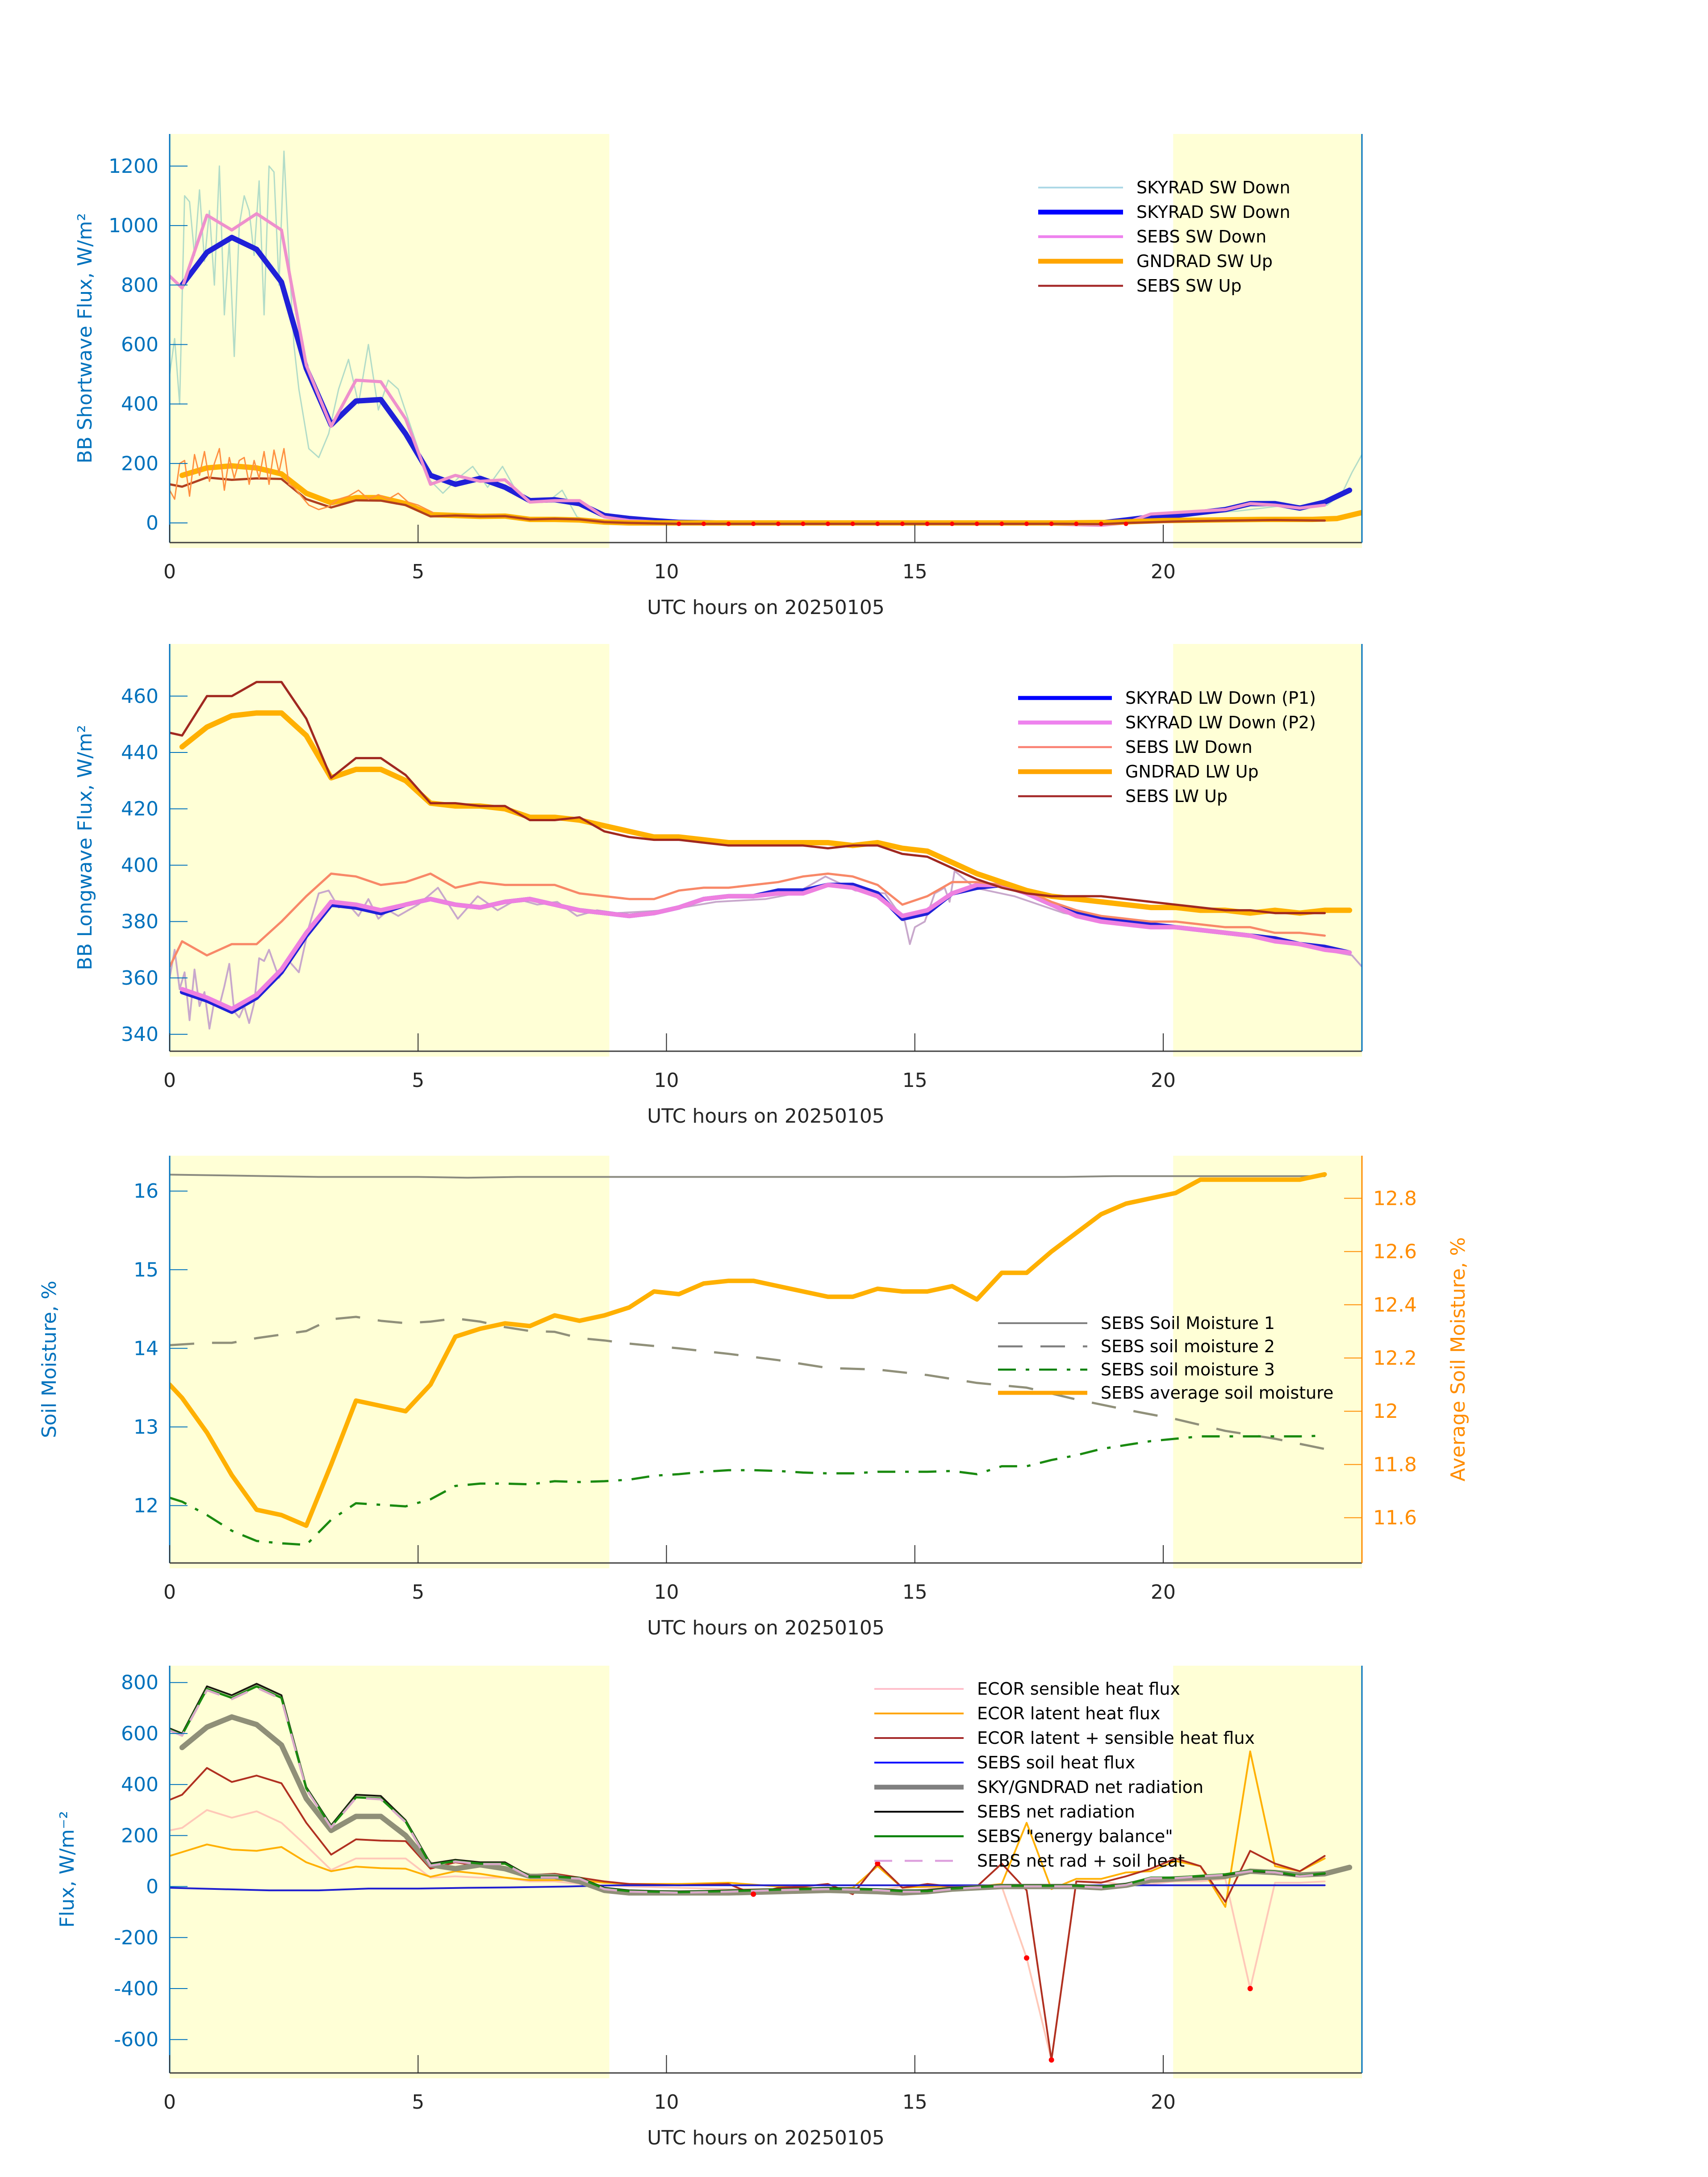  What do you see at coordinates (134, 225) in the screenshot?
I see `y-tick-label: 1000` at bounding box center [134, 225].